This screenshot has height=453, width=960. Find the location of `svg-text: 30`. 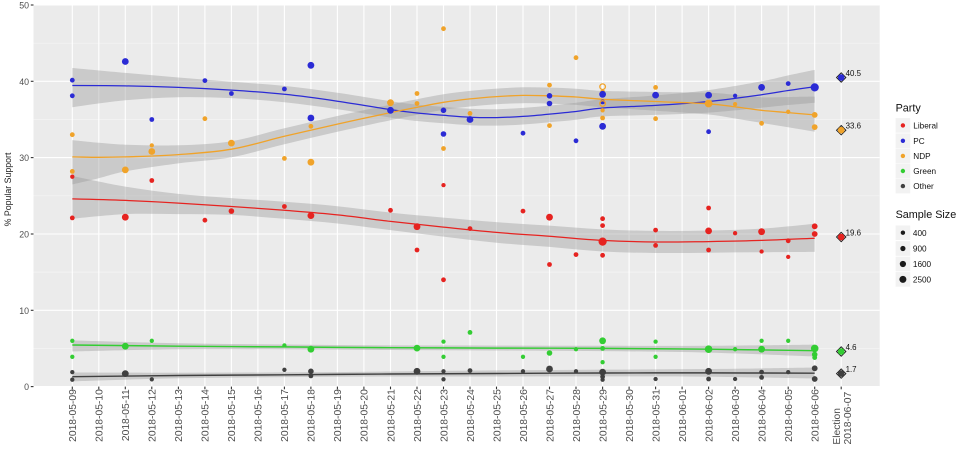

svg-text: 30 is located at coordinates (24, 158).